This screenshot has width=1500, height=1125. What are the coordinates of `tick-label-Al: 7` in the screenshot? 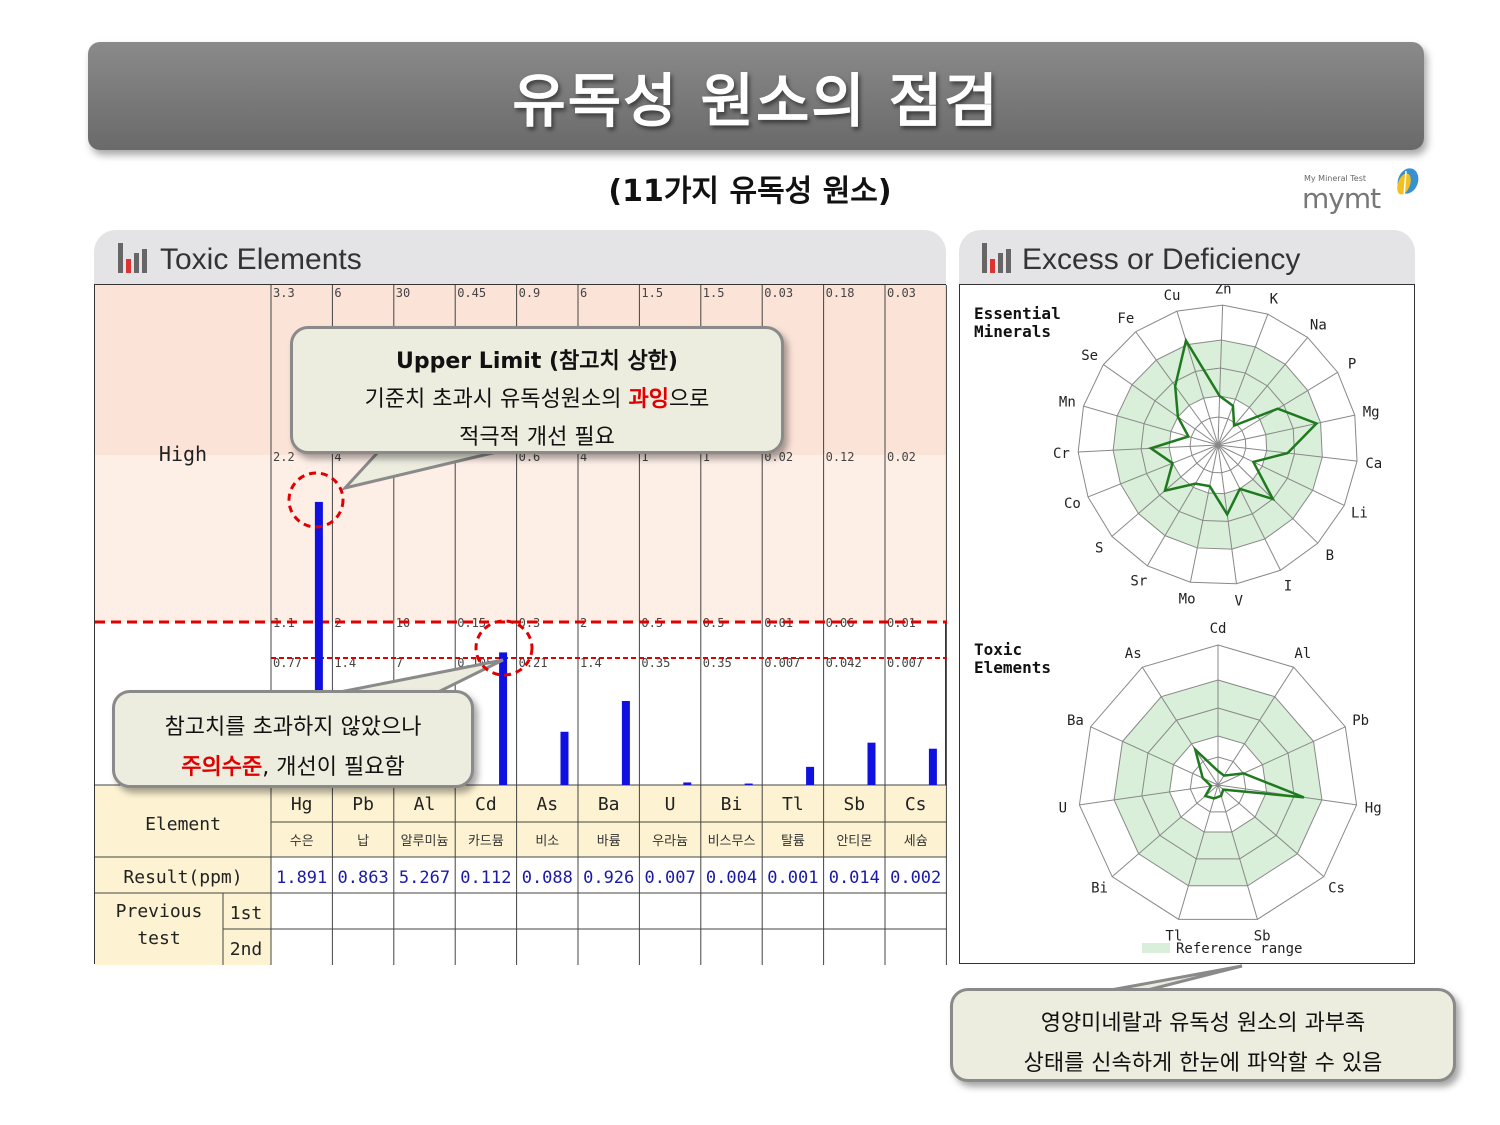 It's located at (399, 663).